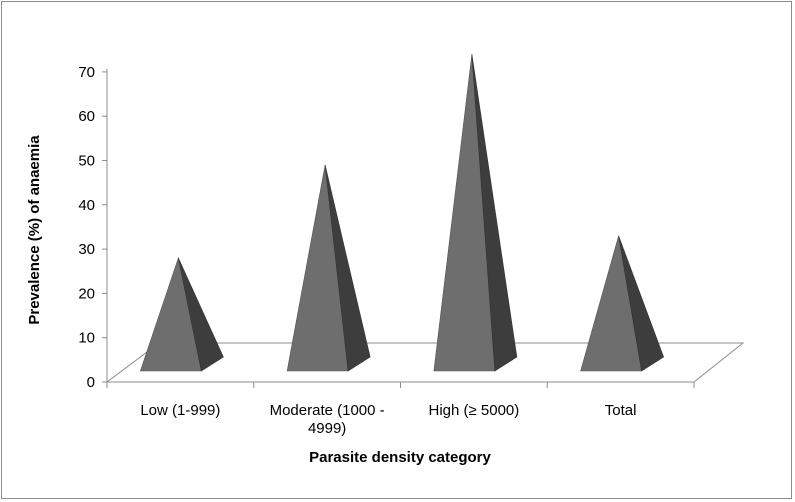 The image size is (795, 502). I want to click on y-tick-label: 20, so click(86, 293).